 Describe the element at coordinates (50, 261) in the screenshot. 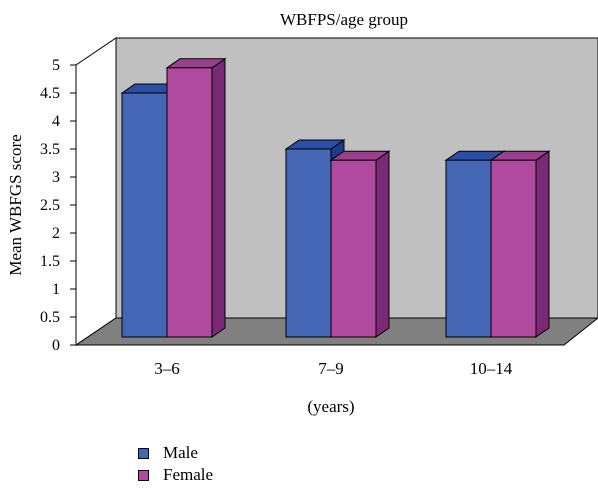

I see `y-tick-label: 1.5` at that location.